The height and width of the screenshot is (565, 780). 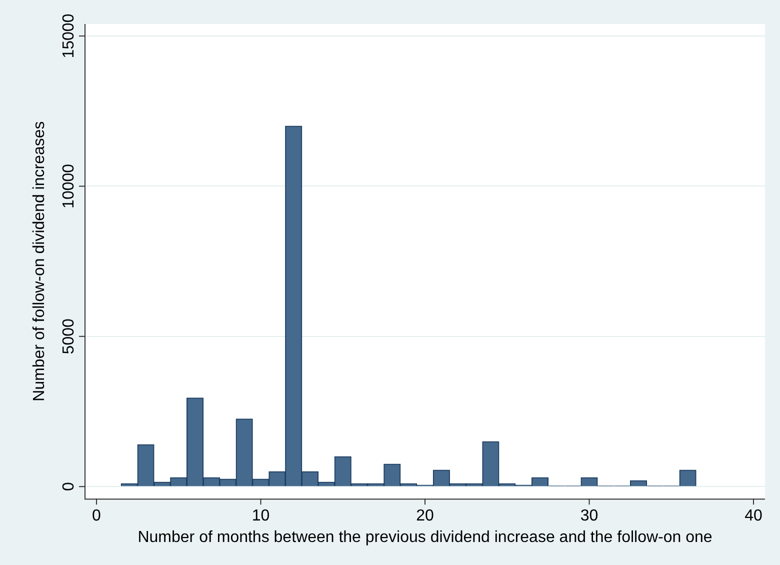 What do you see at coordinates (425, 537) in the screenshot?
I see `x-axis-title: Number of months between the previous dividend increase and the follow-on one` at bounding box center [425, 537].